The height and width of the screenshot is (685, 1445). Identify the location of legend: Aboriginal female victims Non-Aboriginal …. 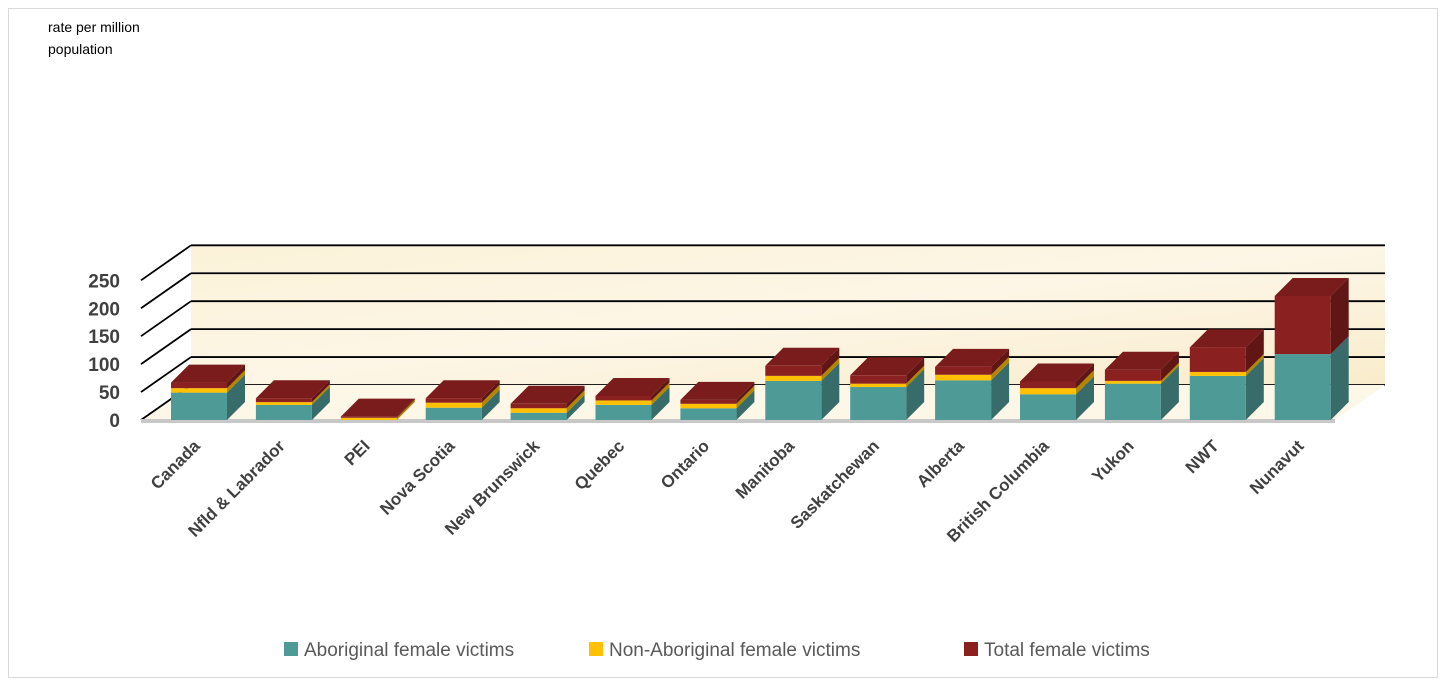
(717, 650).